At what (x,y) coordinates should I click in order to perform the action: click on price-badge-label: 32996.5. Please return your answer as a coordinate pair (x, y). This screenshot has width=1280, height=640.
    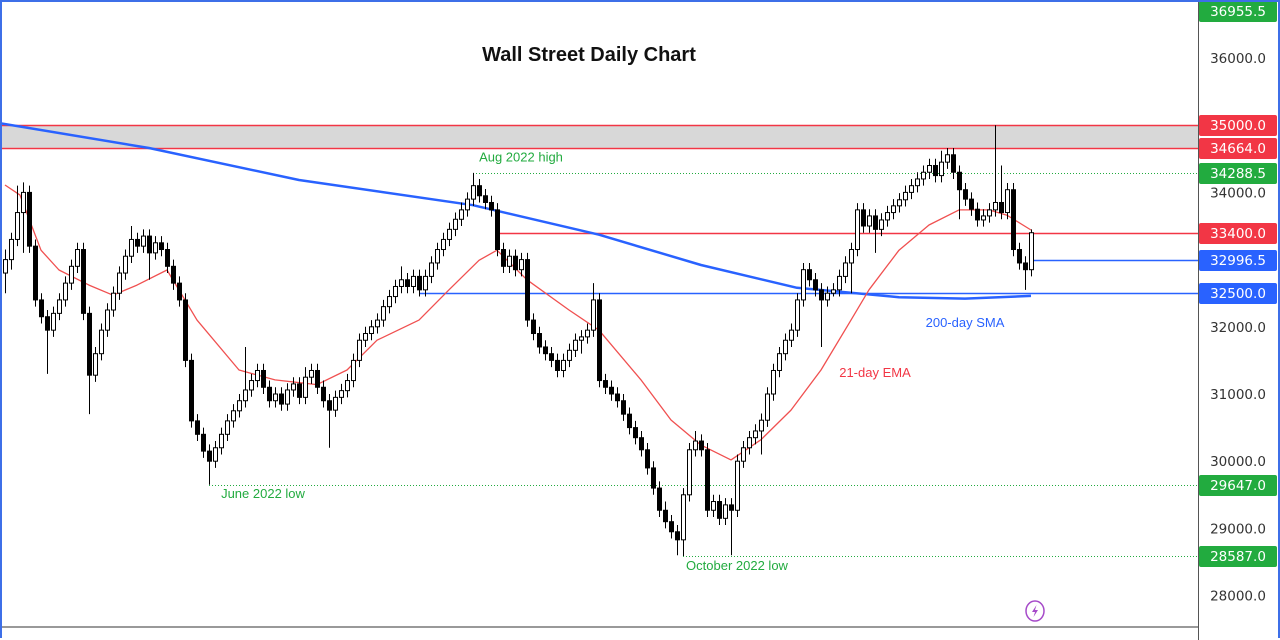
    Looking at the image, I should click on (1238, 261).